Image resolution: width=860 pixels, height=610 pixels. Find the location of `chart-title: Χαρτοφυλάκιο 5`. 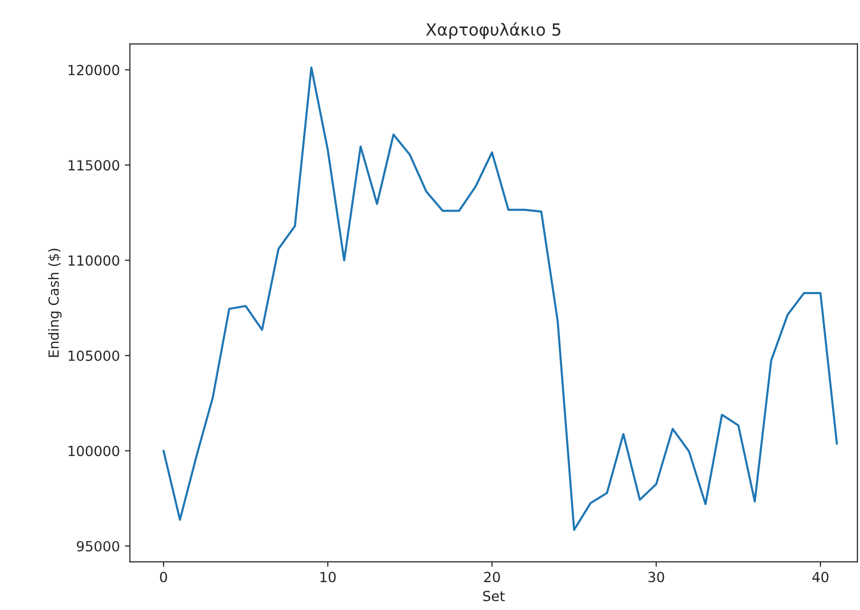

chart-title: Χαρτοφυλάκιο 5 is located at coordinates (493, 31).